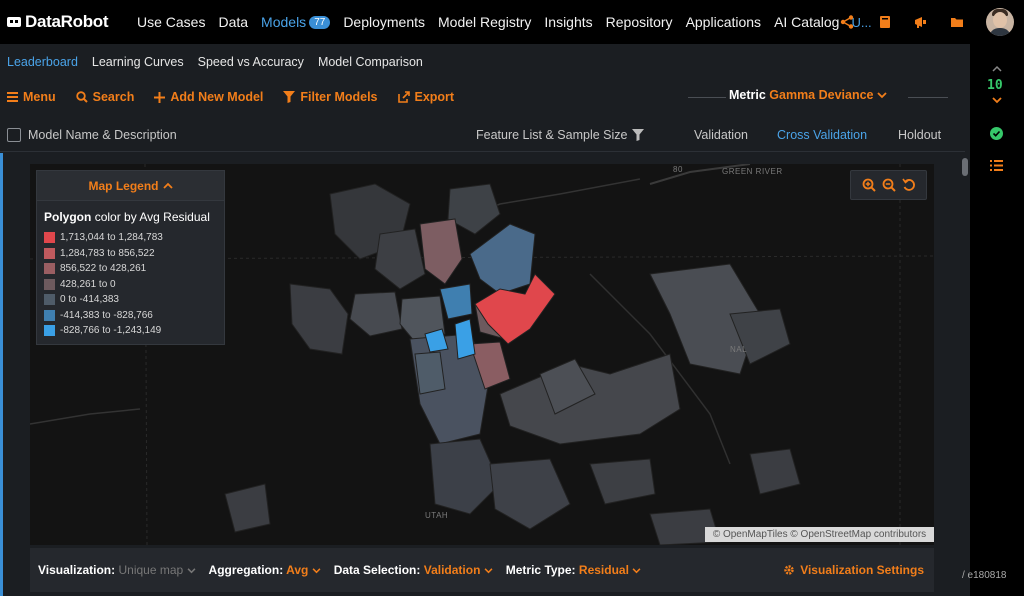 This screenshot has height=596, width=1024. What do you see at coordinates (560, 135) in the screenshot?
I see `col-feature-list: Feature List & Sample Size` at bounding box center [560, 135].